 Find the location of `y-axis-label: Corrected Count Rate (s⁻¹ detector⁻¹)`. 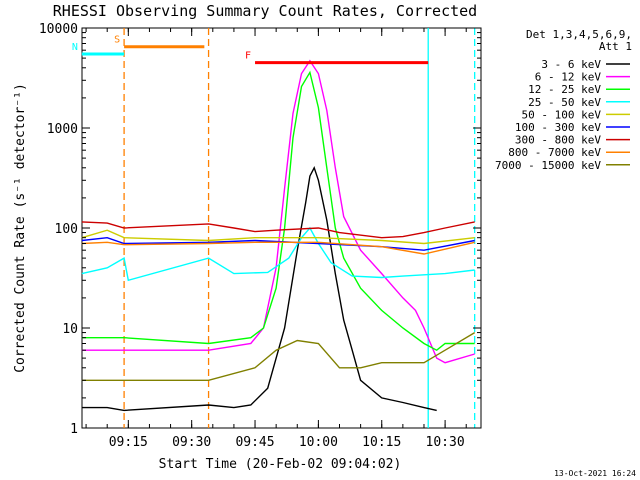

y-axis-label: Corrected Count Rate (s⁻¹ detector⁻¹) is located at coordinates (20, 228).